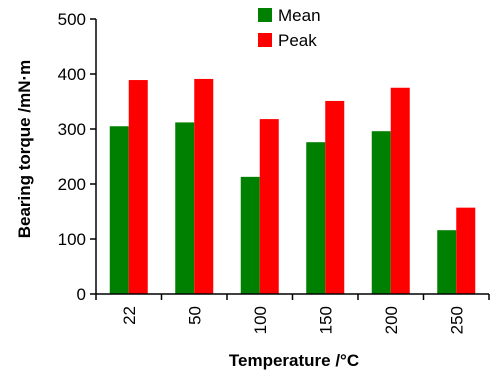 The image size is (498, 372). Describe the element at coordinates (77, 157) in the screenshot. I see `y-ticks-group: 0 100 200 300 400 500` at that location.